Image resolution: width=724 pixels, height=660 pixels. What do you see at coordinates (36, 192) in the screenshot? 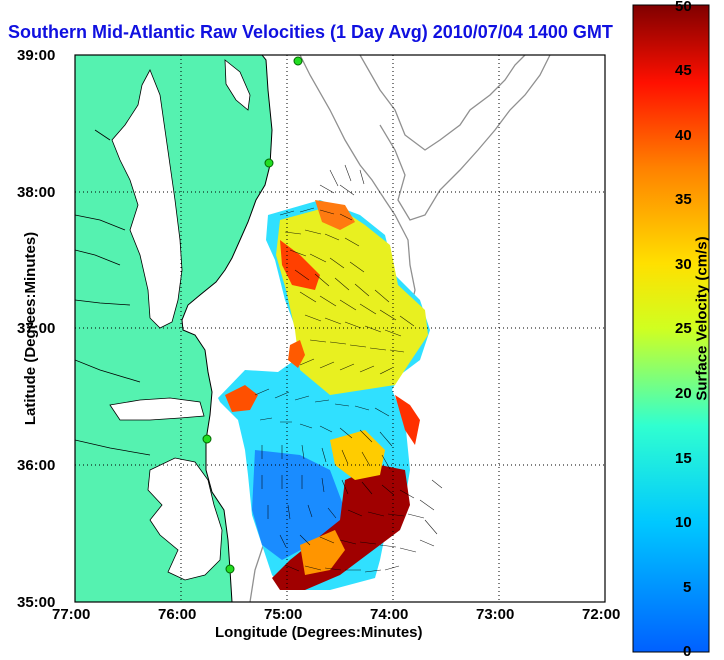
I see `y-tick-label: 38:00` at bounding box center [36, 192].